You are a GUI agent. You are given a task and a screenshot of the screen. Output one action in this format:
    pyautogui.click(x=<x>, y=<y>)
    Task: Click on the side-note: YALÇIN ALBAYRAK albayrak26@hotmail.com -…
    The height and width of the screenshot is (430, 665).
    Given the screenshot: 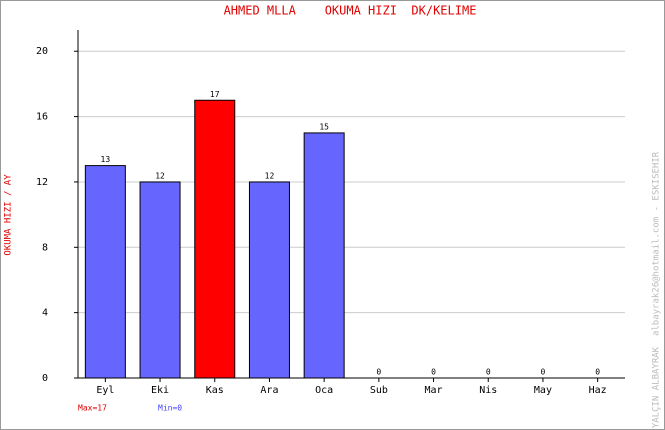 What is the action you would take?
    pyautogui.click(x=657, y=289)
    